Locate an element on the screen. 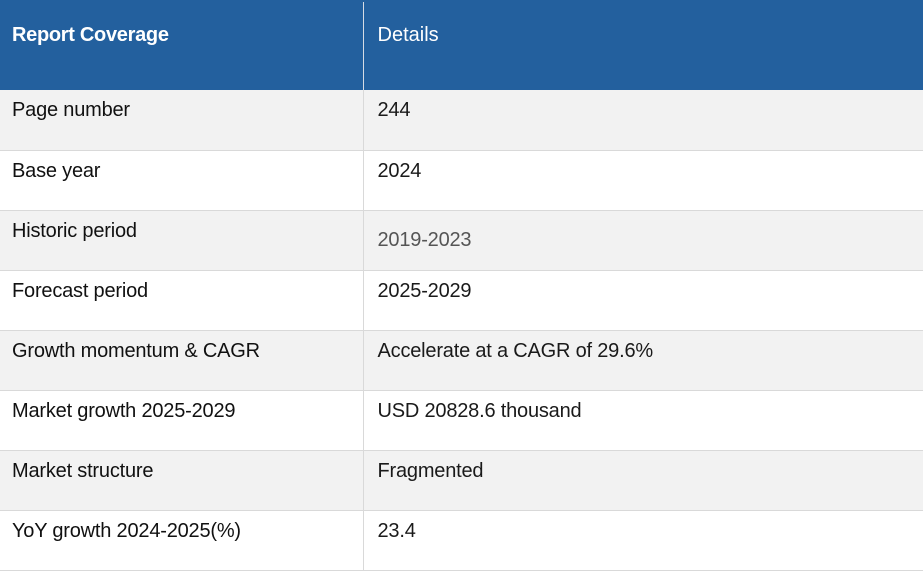 This screenshot has width=923, height=572. row-label: Page number is located at coordinates (182, 120).